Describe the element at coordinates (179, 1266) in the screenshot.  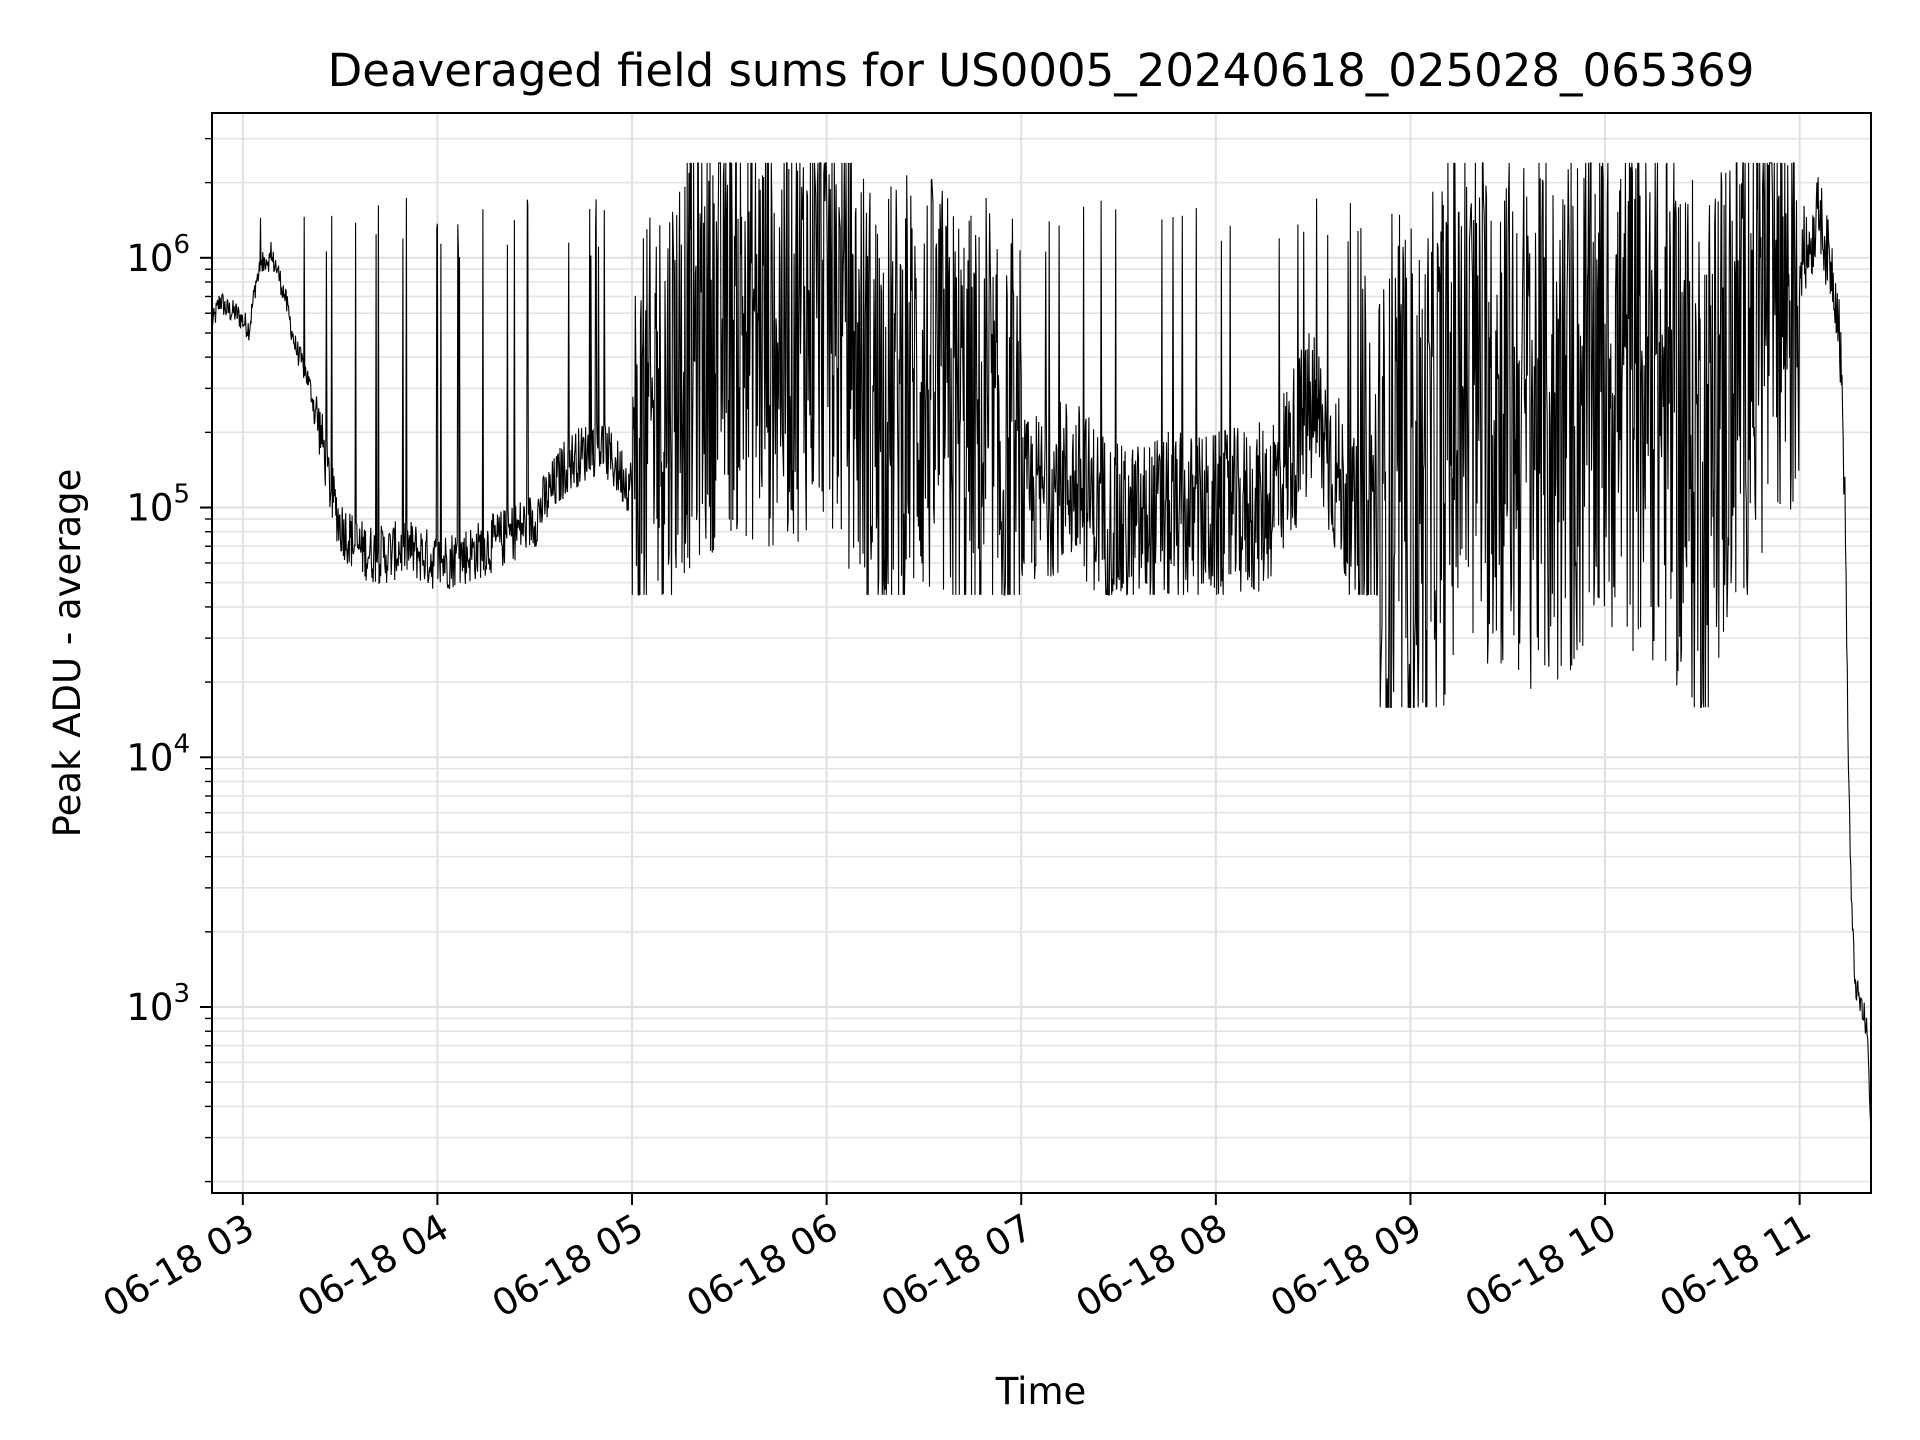
I see `x-tick-label: 06-18 03` at that location.